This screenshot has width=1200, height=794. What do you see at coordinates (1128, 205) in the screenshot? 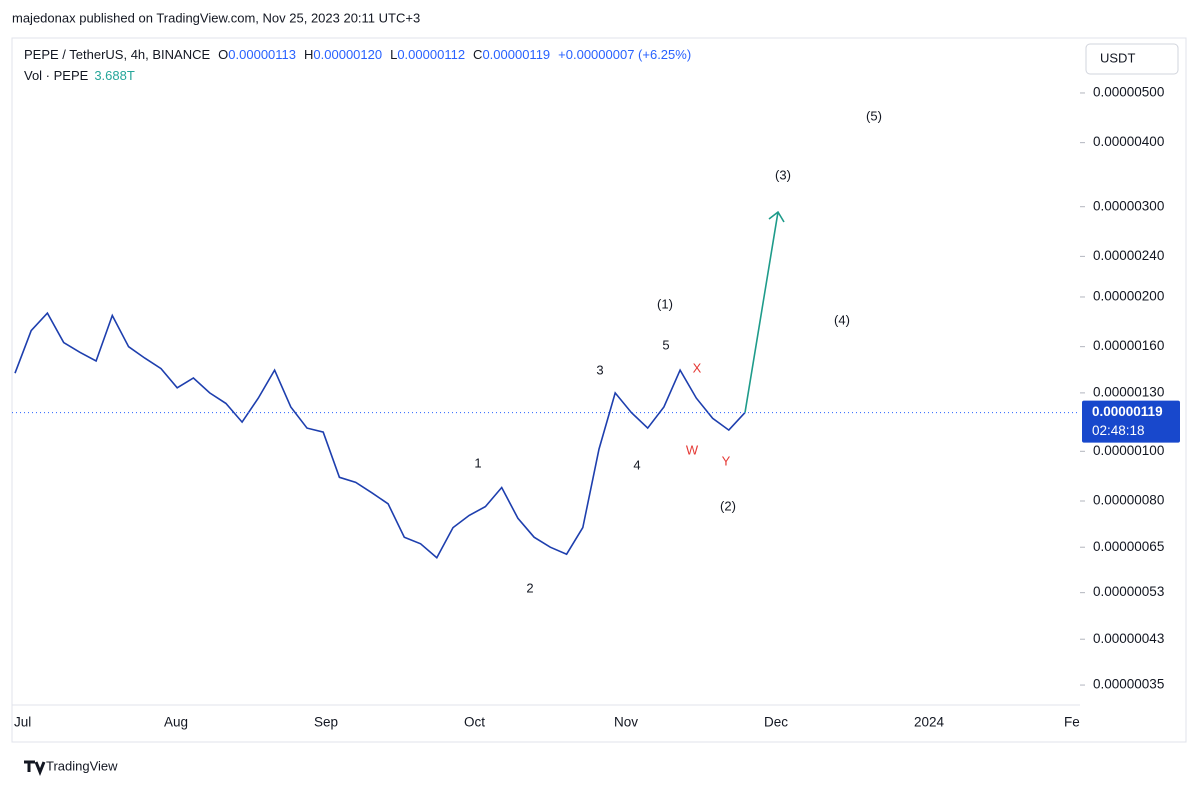
I see `y-tick-label: 0.00000300` at bounding box center [1128, 205].